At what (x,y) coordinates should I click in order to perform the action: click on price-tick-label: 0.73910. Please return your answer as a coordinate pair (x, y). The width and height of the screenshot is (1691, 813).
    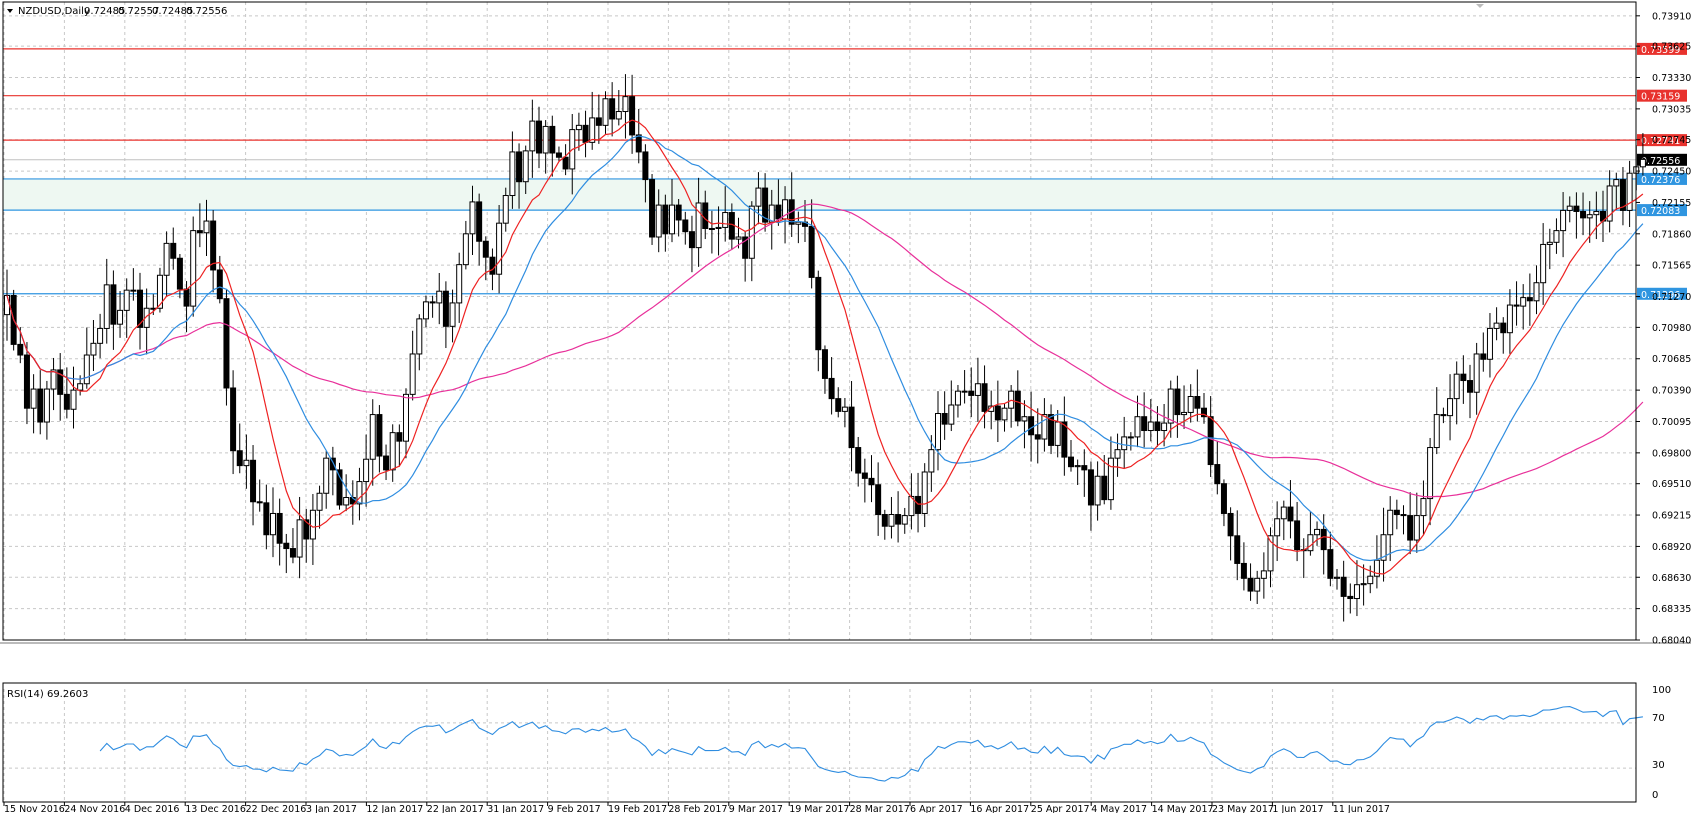
    Looking at the image, I should click on (1671, 16).